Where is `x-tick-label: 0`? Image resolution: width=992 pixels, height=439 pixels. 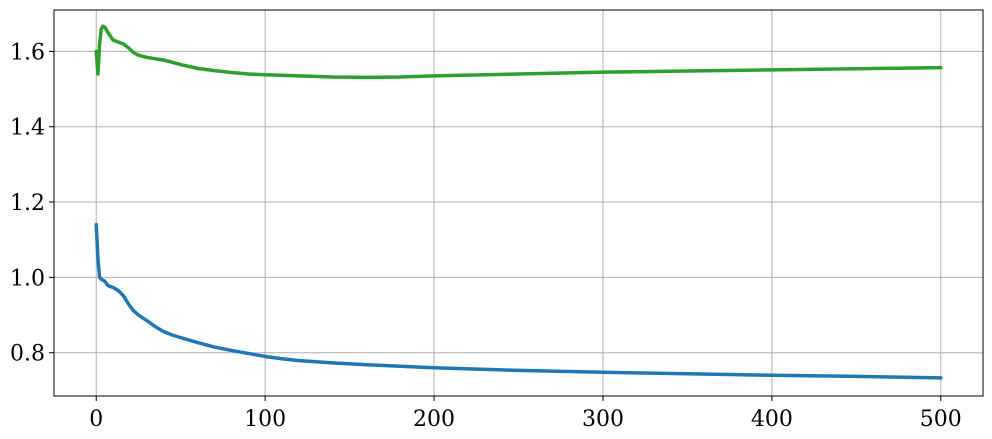
x-tick-label: 0 is located at coordinates (96, 419).